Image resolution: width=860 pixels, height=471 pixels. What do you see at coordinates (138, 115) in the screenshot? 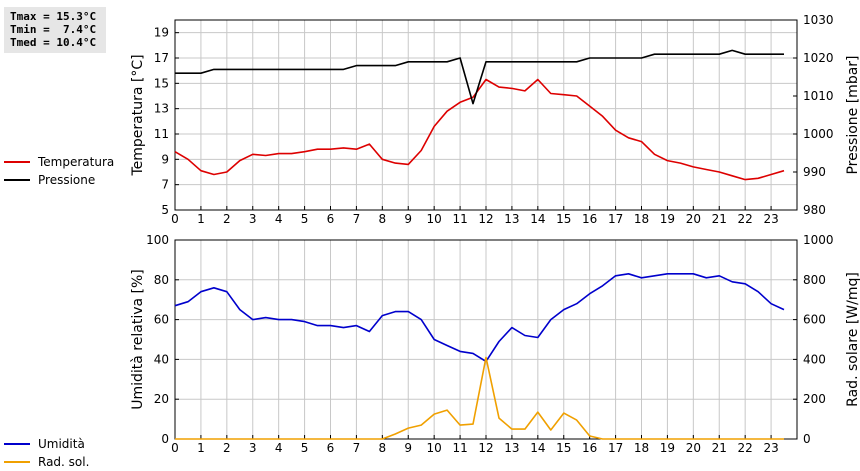
I see `y-left-axis-label: Temperatura [°C]` at bounding box center [138, 115].